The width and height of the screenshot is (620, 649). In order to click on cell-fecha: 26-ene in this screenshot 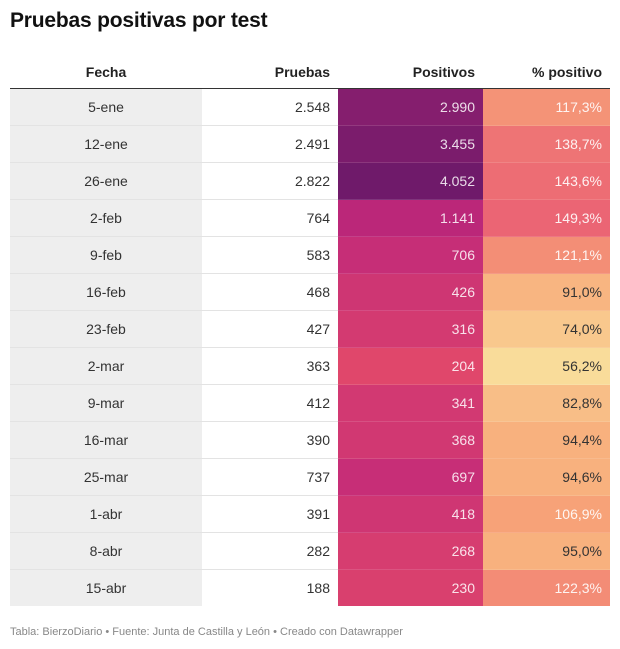, I will do `click(106, 181)`.